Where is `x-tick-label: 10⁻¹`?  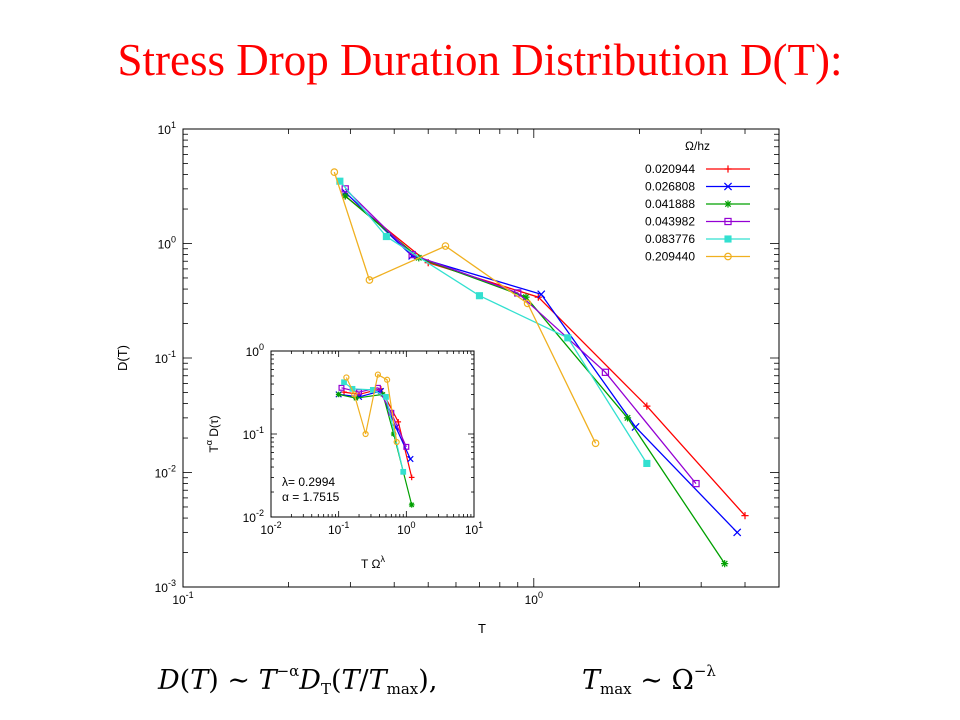 x-tick-label: 10⁻¹ is located at coordinates (182, 598).